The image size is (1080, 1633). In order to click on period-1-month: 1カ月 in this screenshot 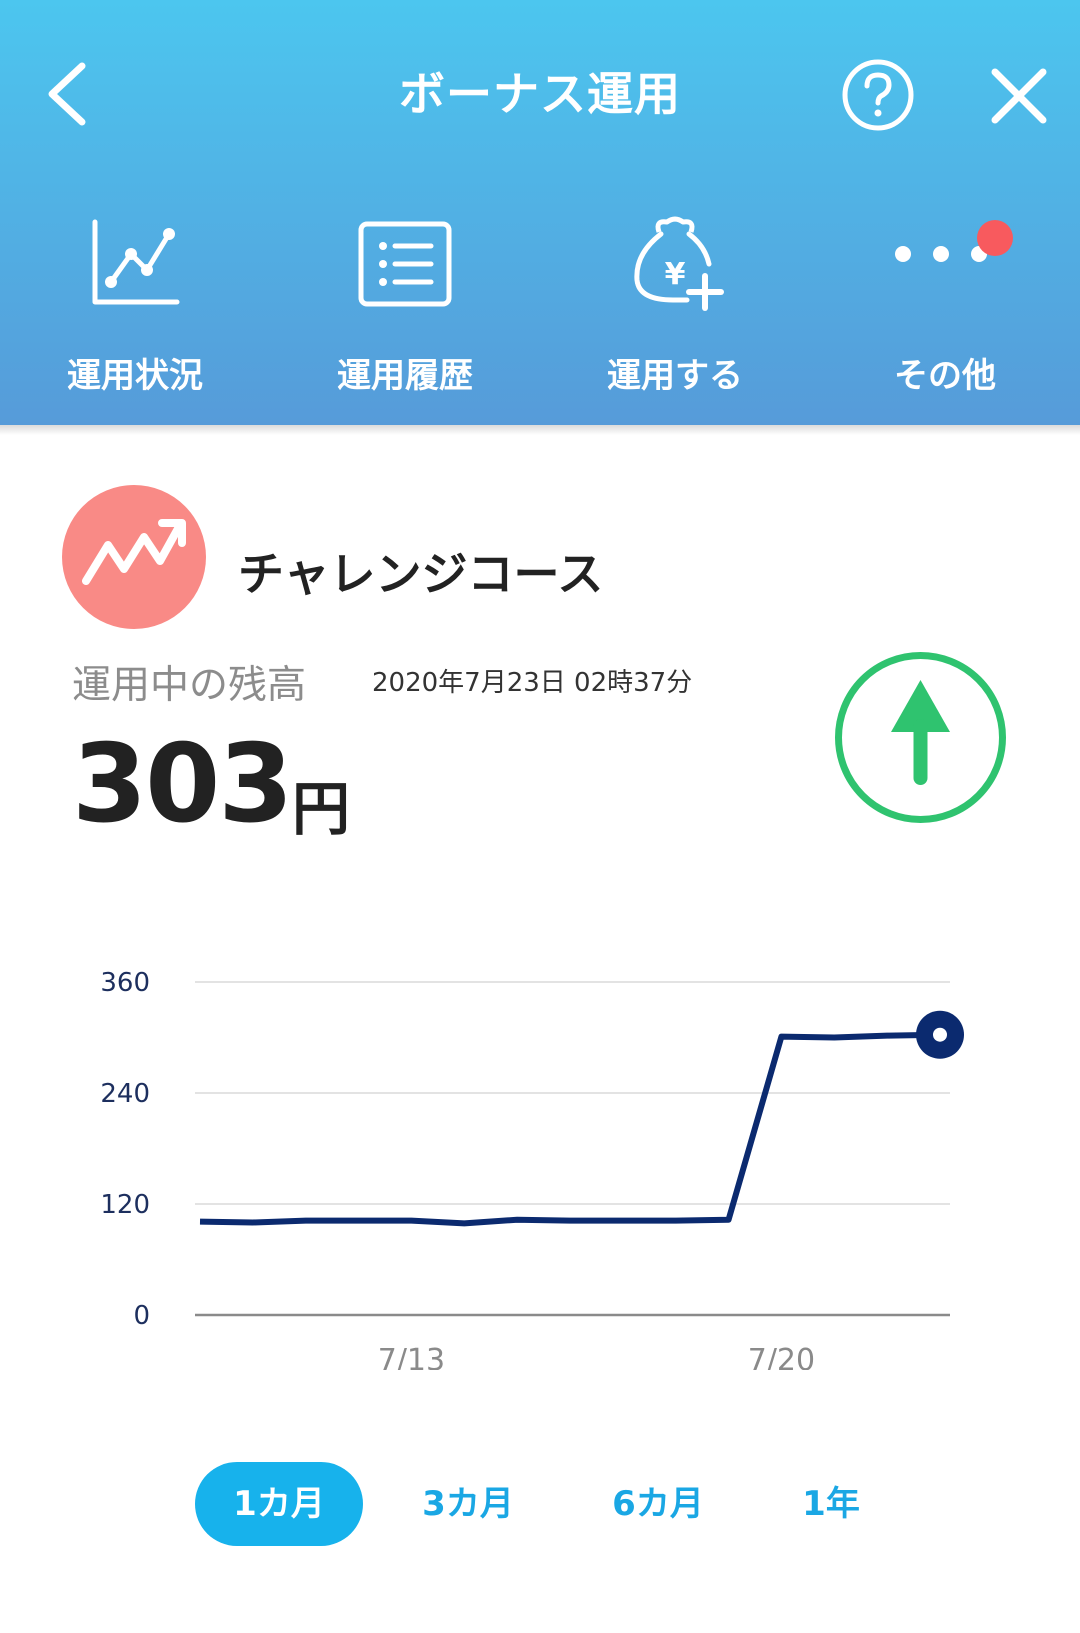, I will do `click(279, 1504)`.